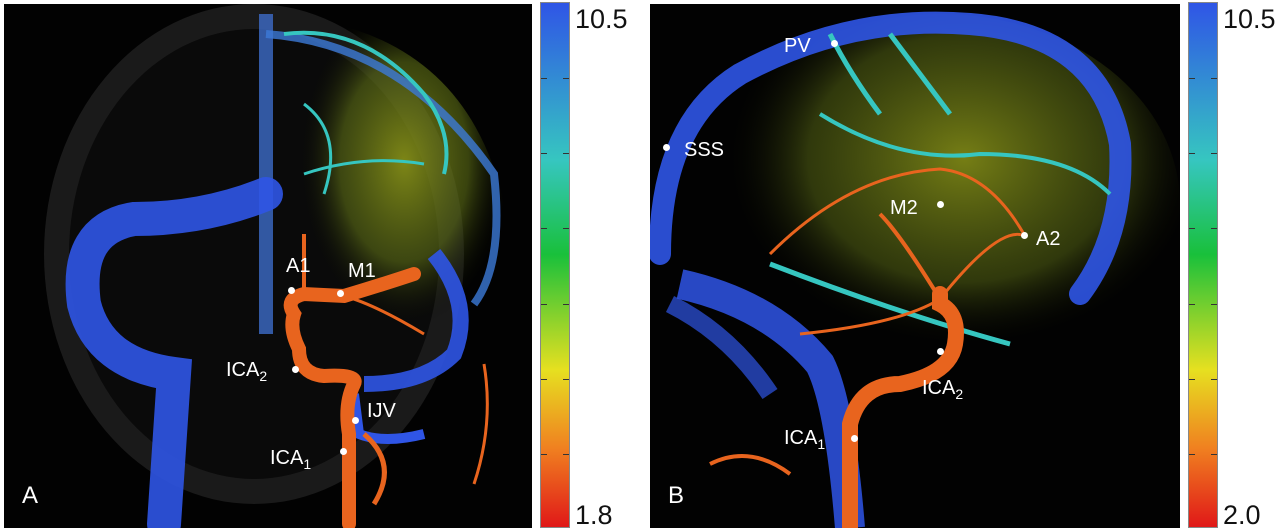  I want to click on marker-sss, so click(666, 147).